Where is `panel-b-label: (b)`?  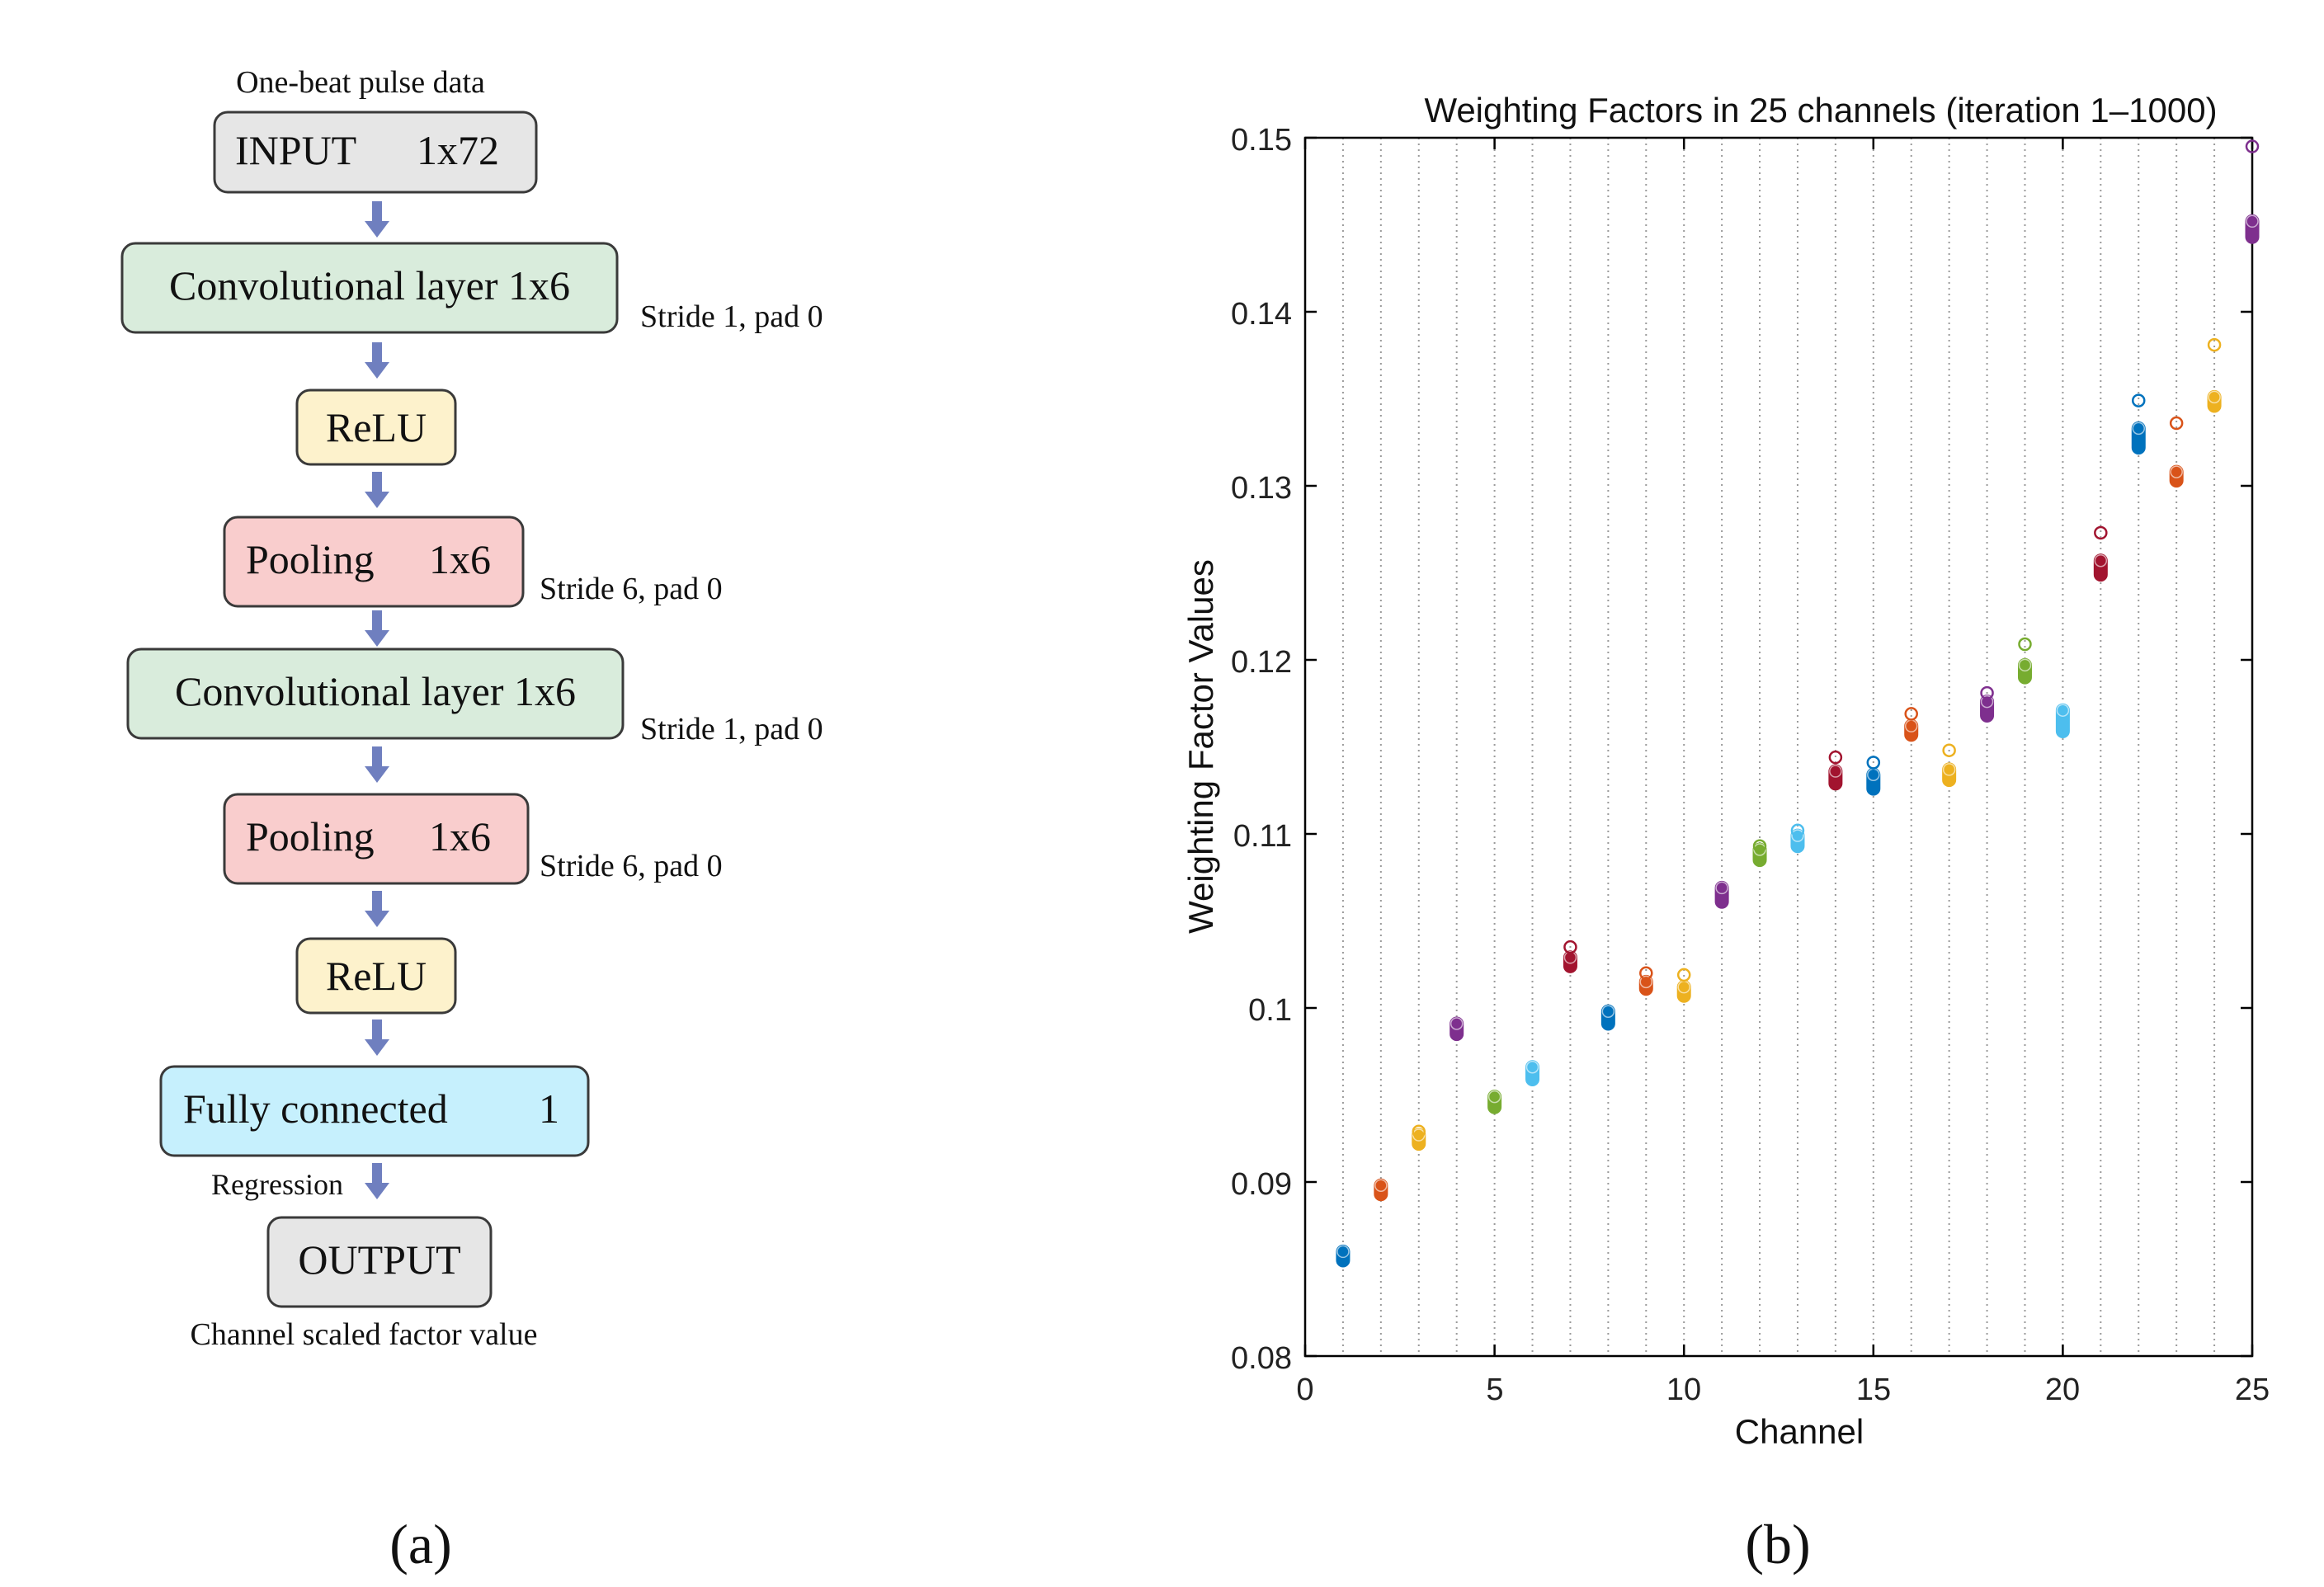
panel-b-label: (b) is located at coordinates (1777, 1544).